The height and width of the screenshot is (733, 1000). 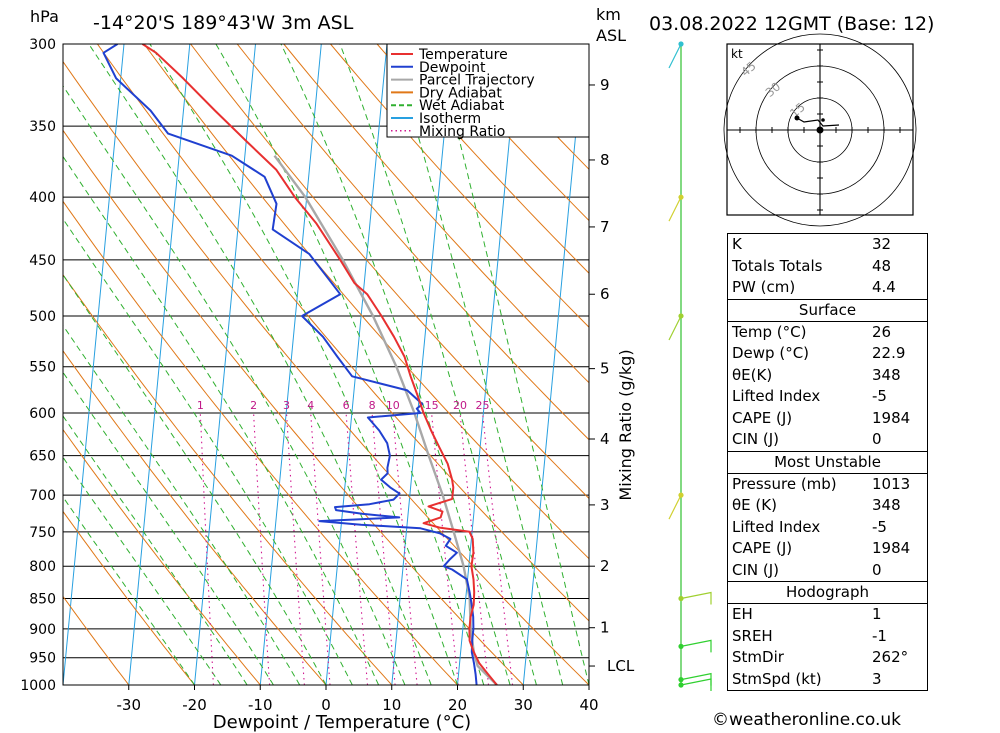 What do you see at coordinates (42, 533) in the screenshot?
I see `pressure-tick-750: 750` at bounding box center [42, 533].